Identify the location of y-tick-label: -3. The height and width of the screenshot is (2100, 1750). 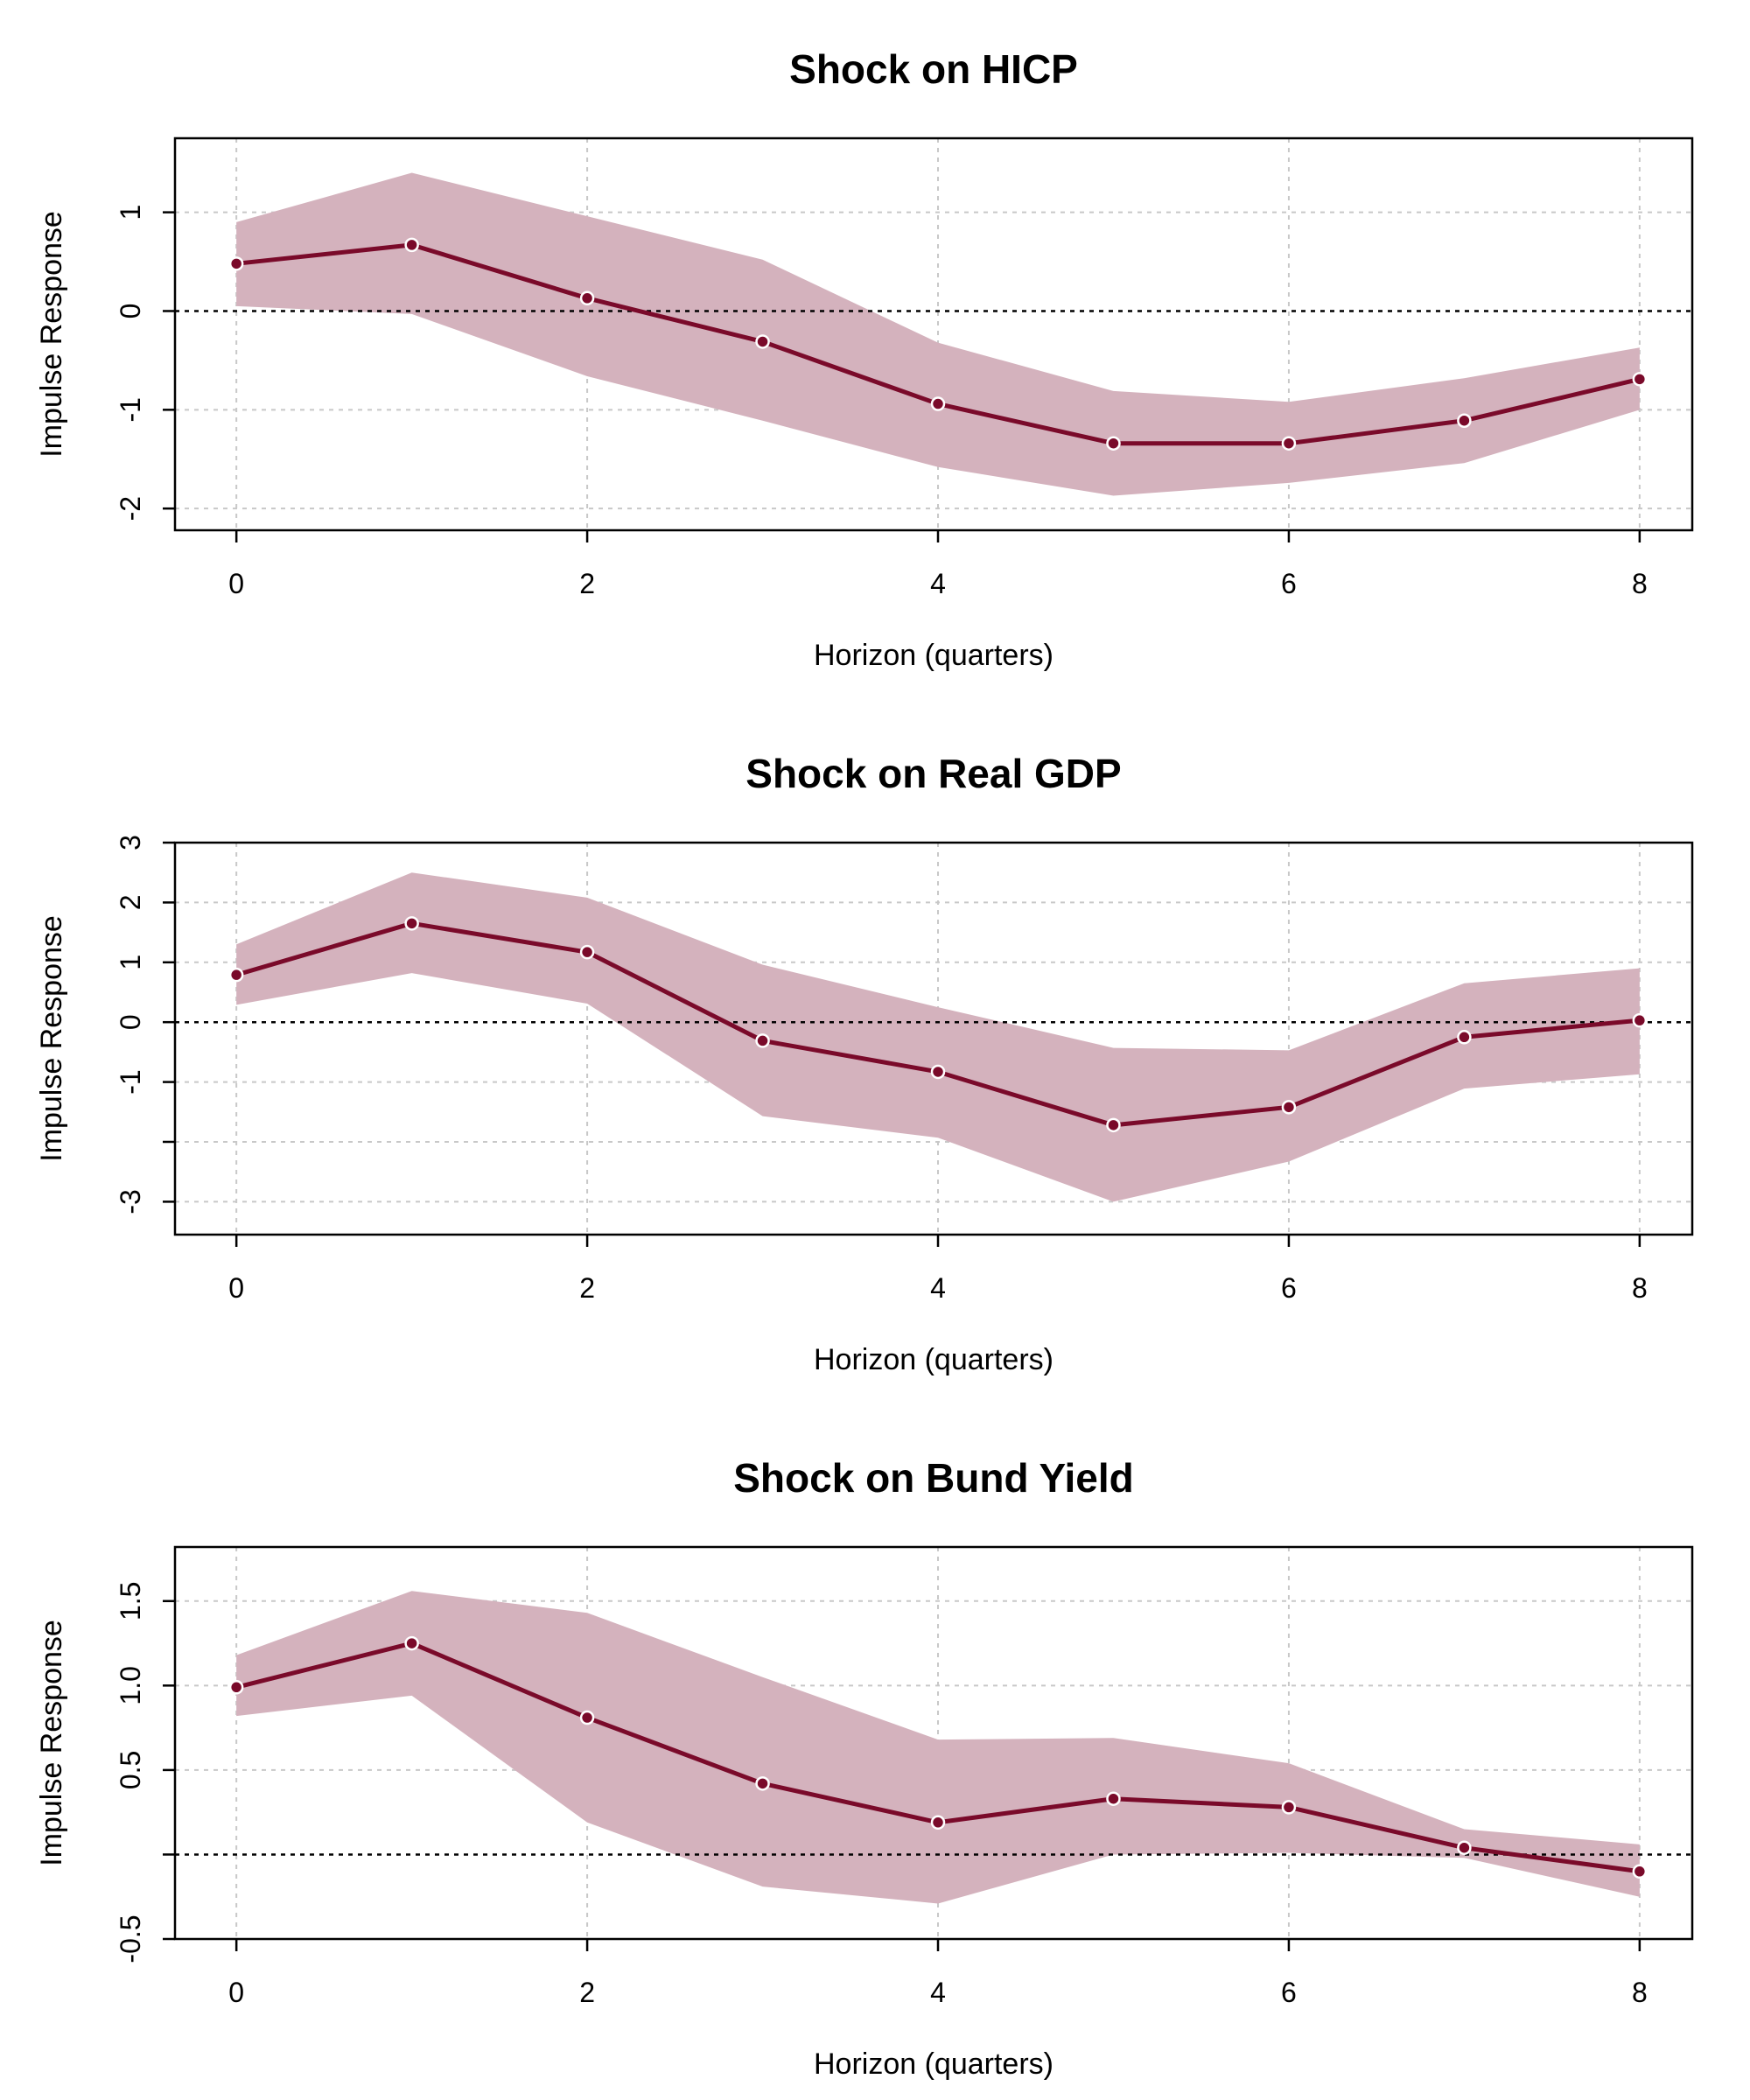
(130, 1201).